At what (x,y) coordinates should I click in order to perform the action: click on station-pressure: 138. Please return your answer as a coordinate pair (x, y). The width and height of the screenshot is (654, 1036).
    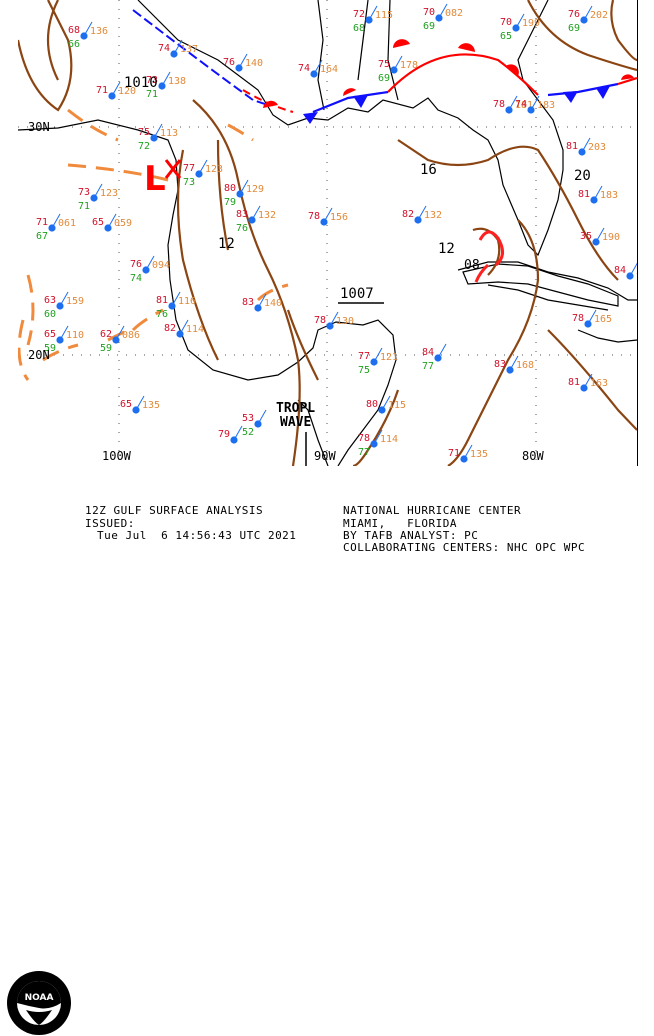
    Looking at the image, I should click on (177, 81).